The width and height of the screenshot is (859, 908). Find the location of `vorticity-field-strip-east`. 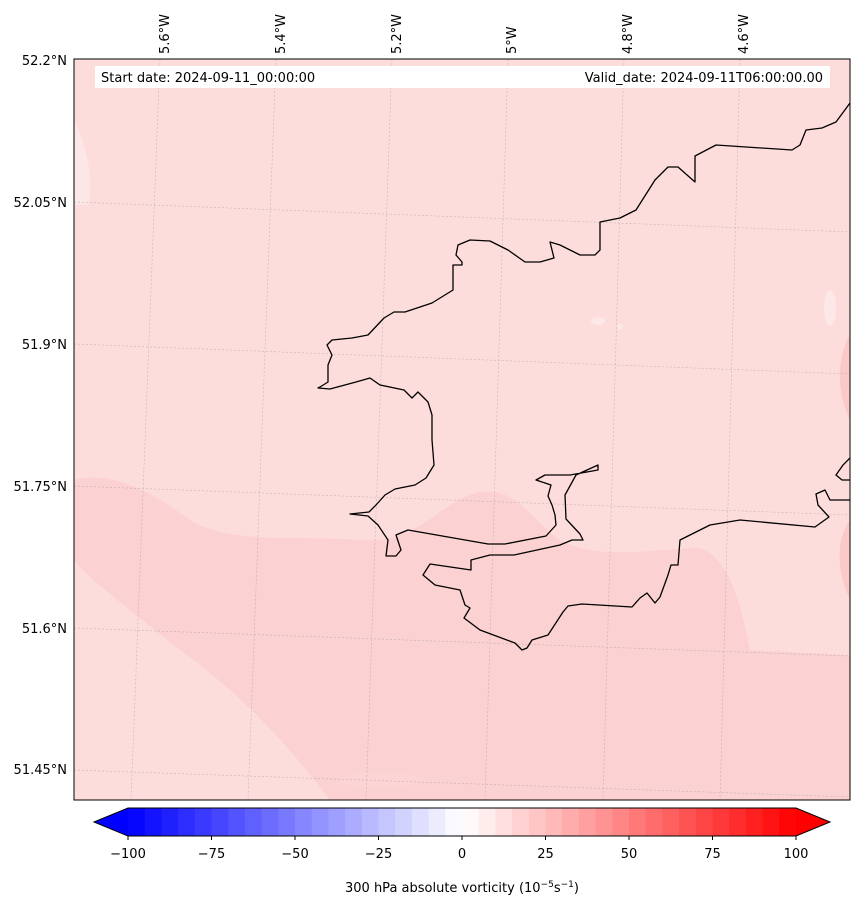

vorticity-field-strip-east is located at coordinates (844, 377).